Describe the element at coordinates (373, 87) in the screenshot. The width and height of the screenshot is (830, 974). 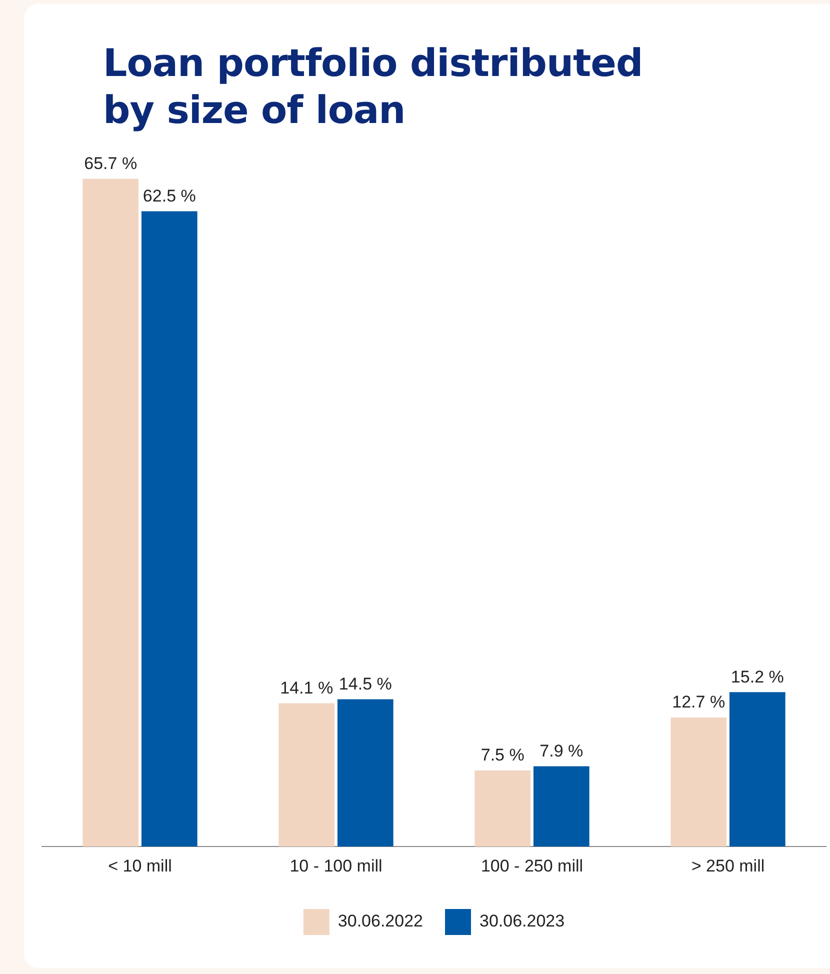
I see `chart-title: Loan portfolio distributed by size of loan` at that location.